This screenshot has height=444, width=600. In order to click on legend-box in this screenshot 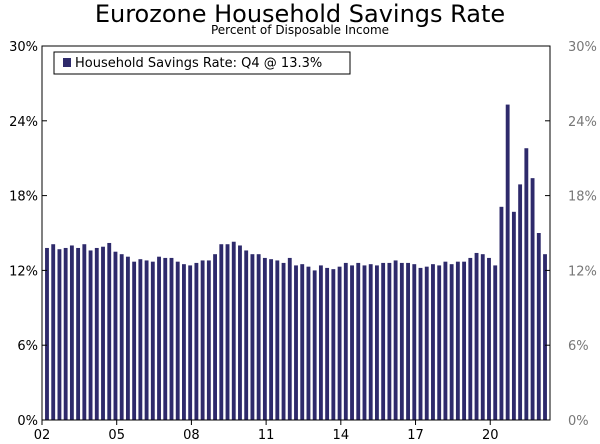, I will do `click(202, 63)`.